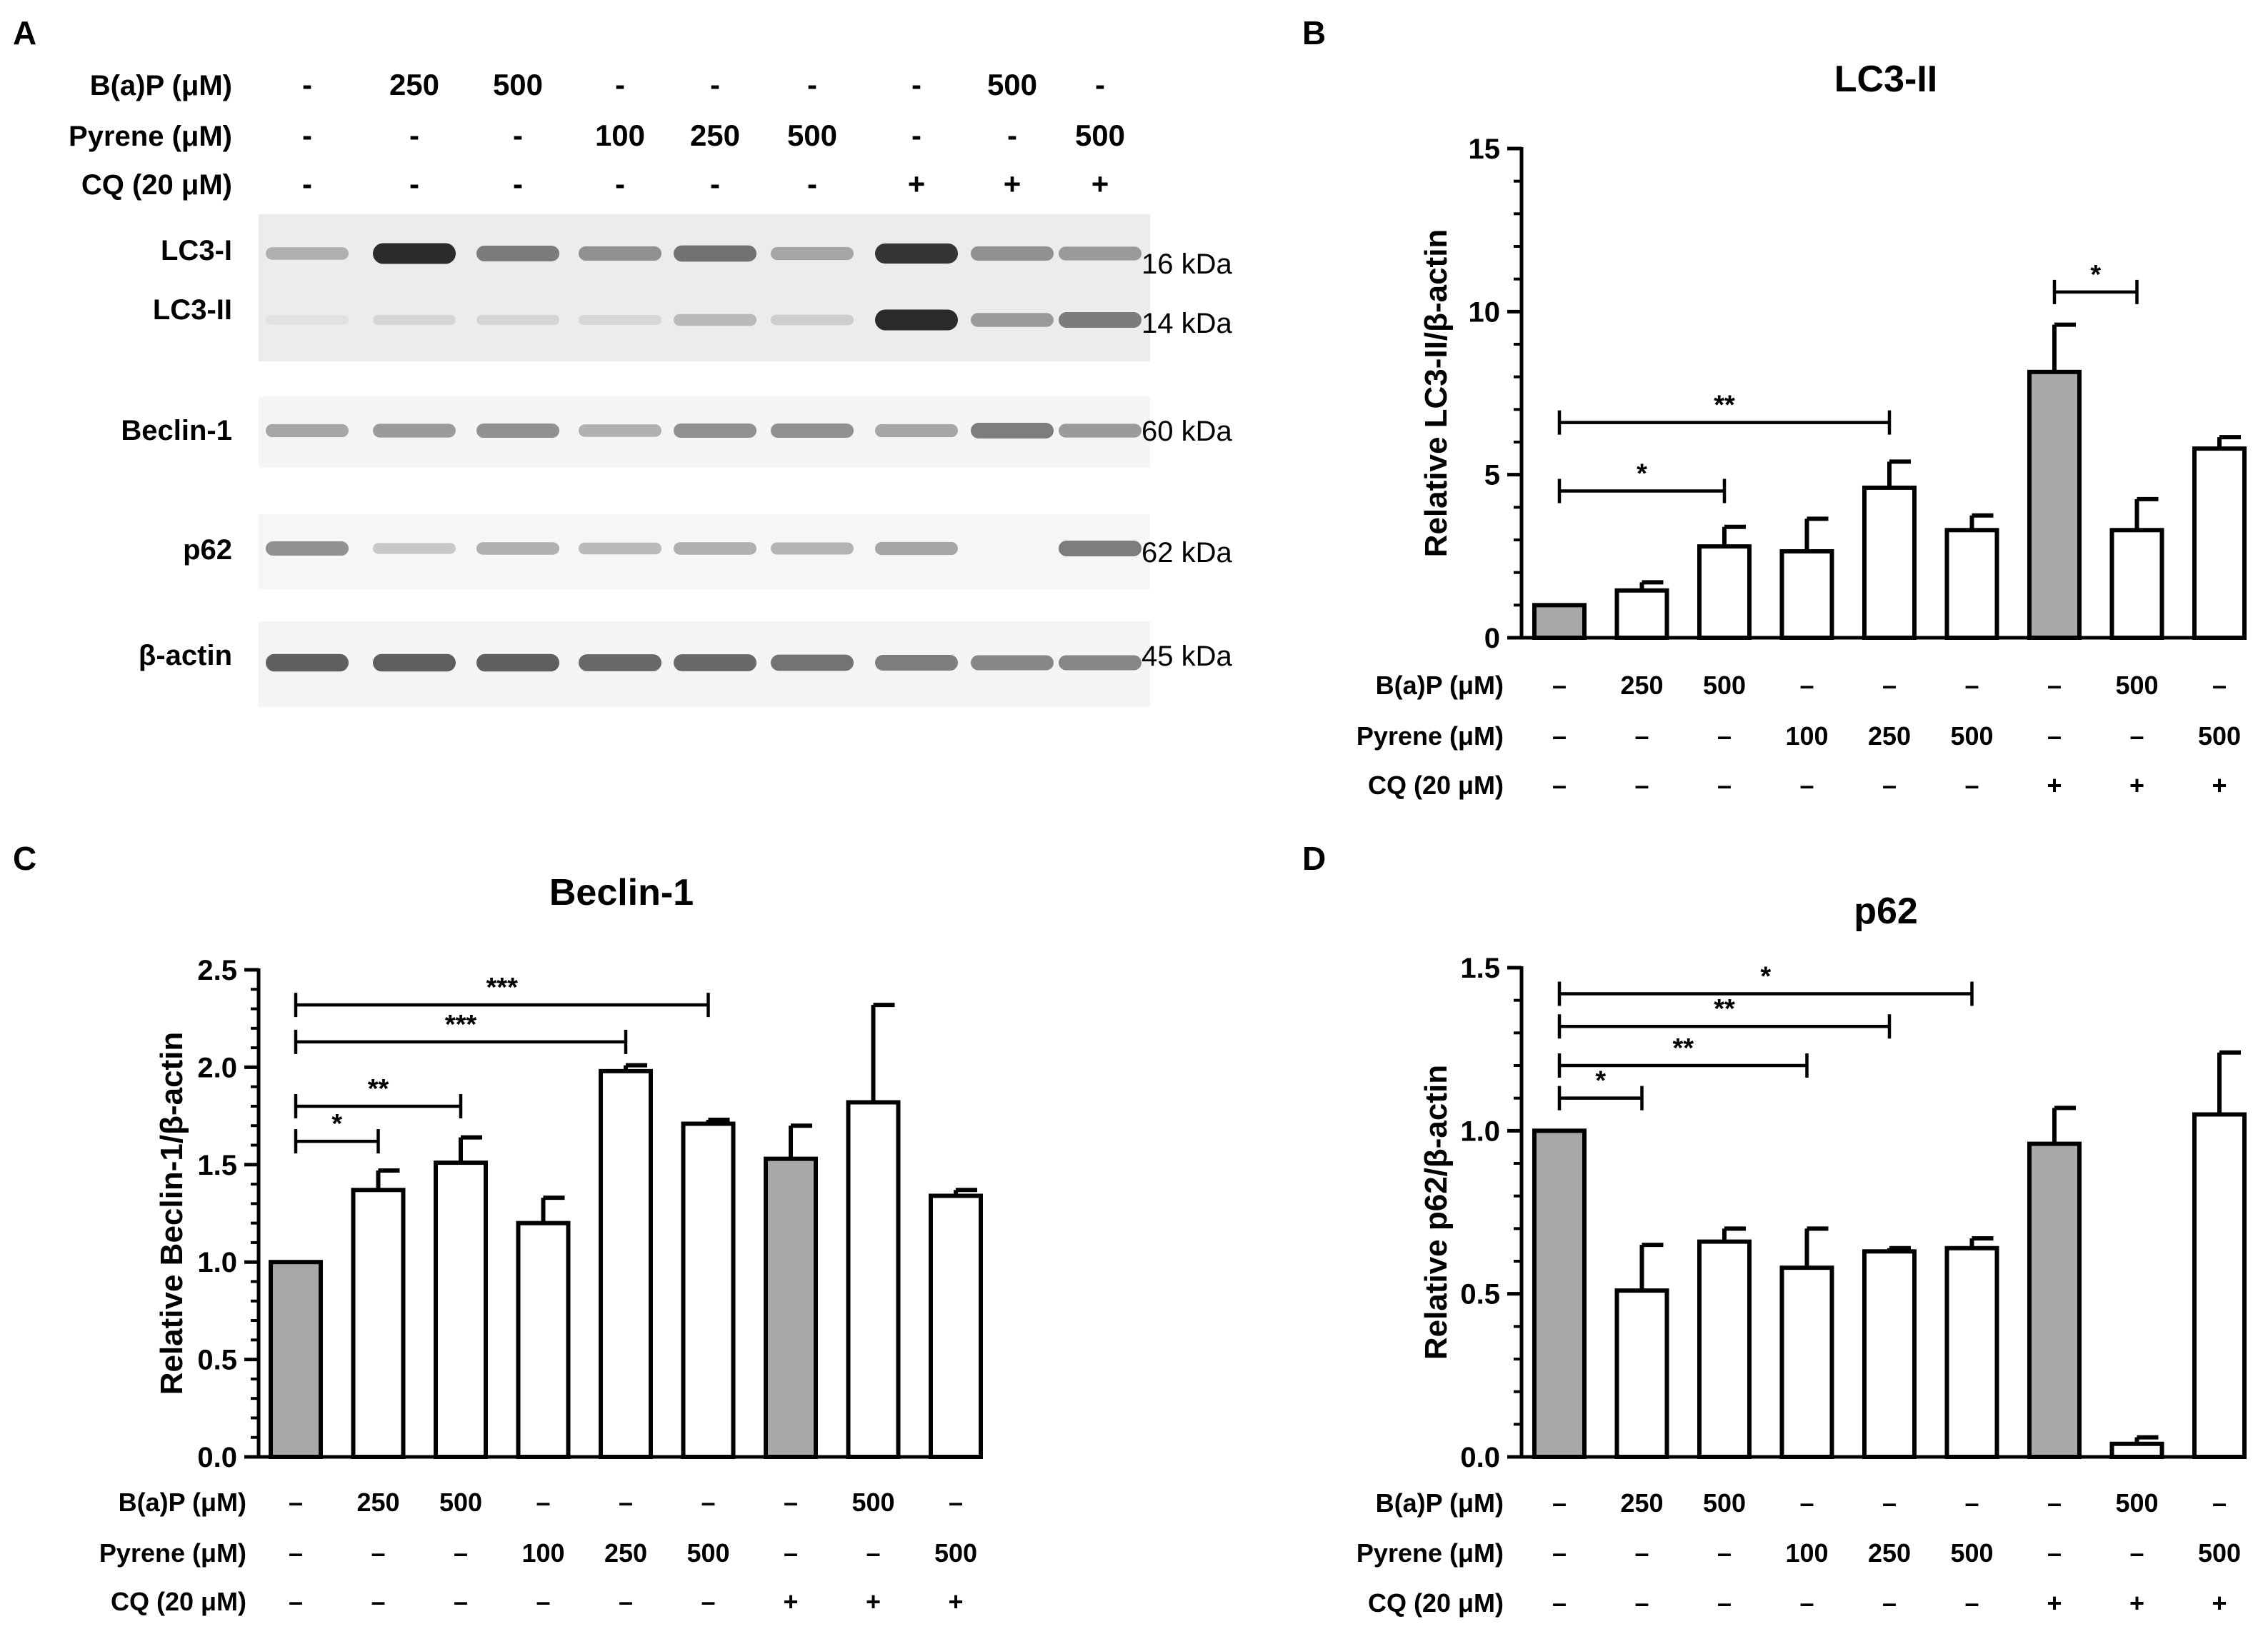 This screenshot has height=1629, width=2268. What do you see at coordinates (192, 310) in the screenshot?
I see `blot-row-label-lc3-ii: LC3-II` at bounding box center [192, 310].